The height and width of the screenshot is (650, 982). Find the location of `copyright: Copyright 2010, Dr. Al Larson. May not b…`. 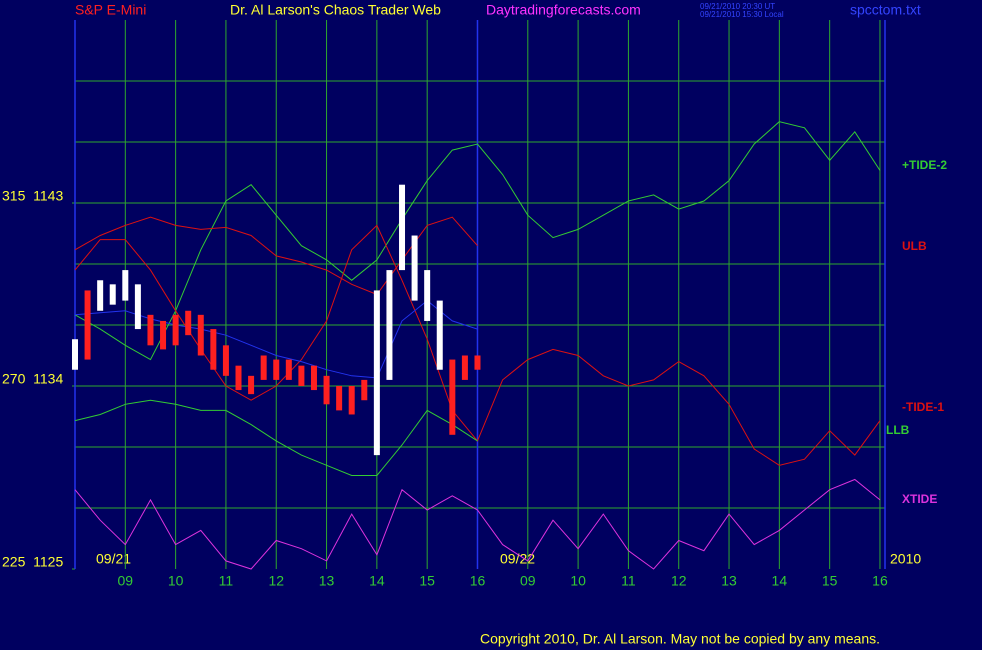

copyright: Copyright 2010, Dr. Al Larson. May not b… is located at coordinates (680, 639).